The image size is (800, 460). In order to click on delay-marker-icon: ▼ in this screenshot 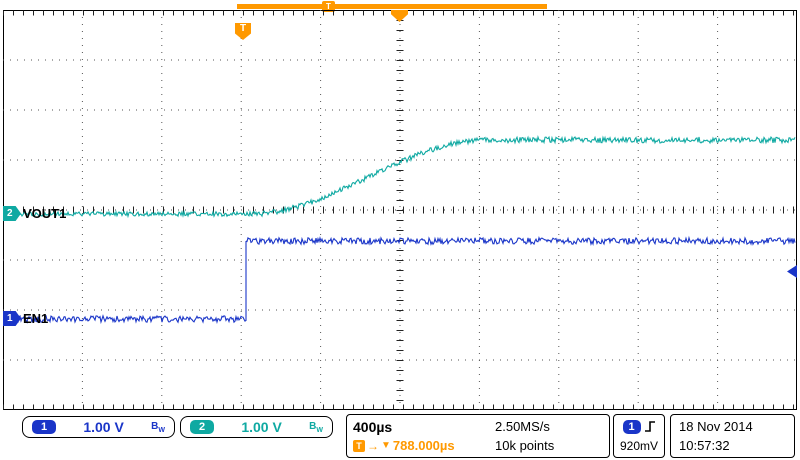, I will do `click(386, 445)`.